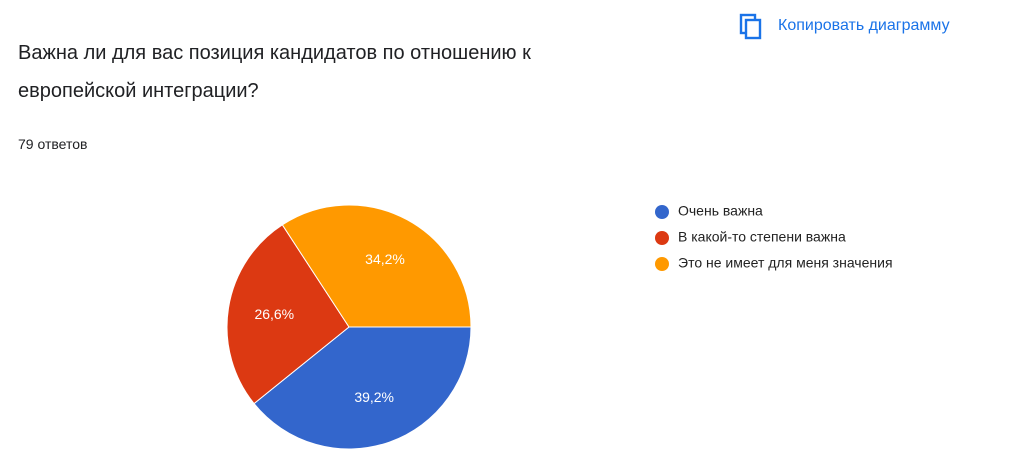 This screenshot has height=464, width=1024. I want to click on copy-chart-button: Копировать диаграмму, so click(844, 26).